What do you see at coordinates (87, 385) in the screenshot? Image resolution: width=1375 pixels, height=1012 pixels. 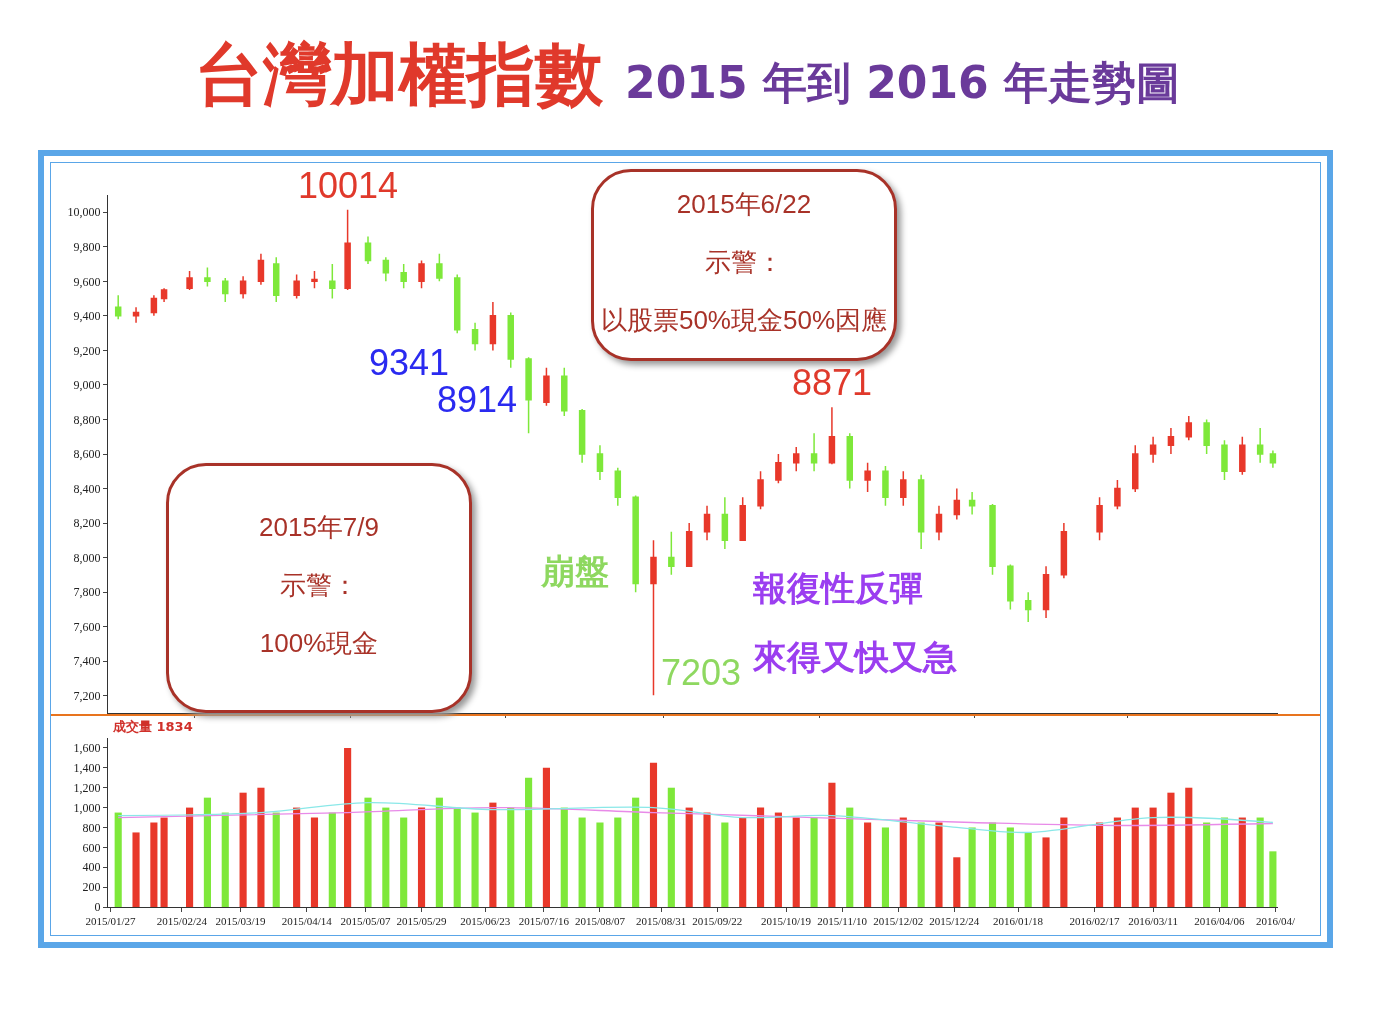 I see `y-tick-label: 9,000` at bounding box center [87, 385].